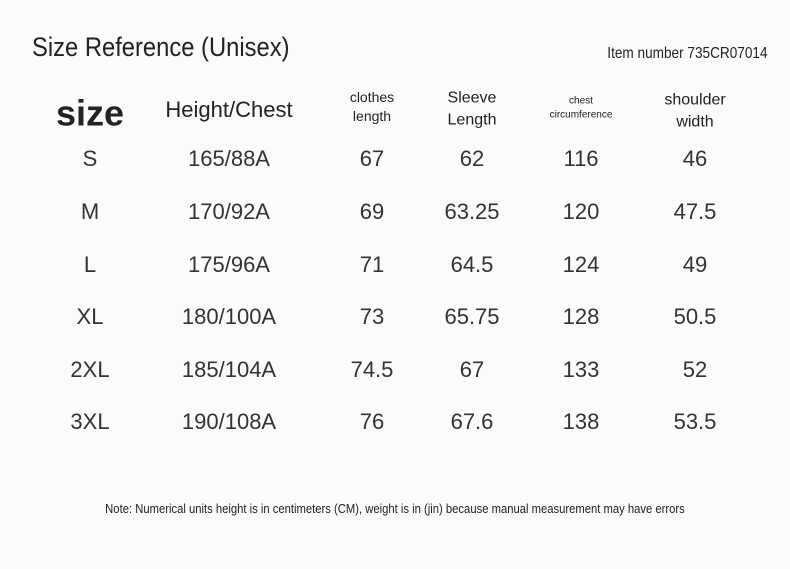  I want to click on table-cell: L, so click(90, 264).